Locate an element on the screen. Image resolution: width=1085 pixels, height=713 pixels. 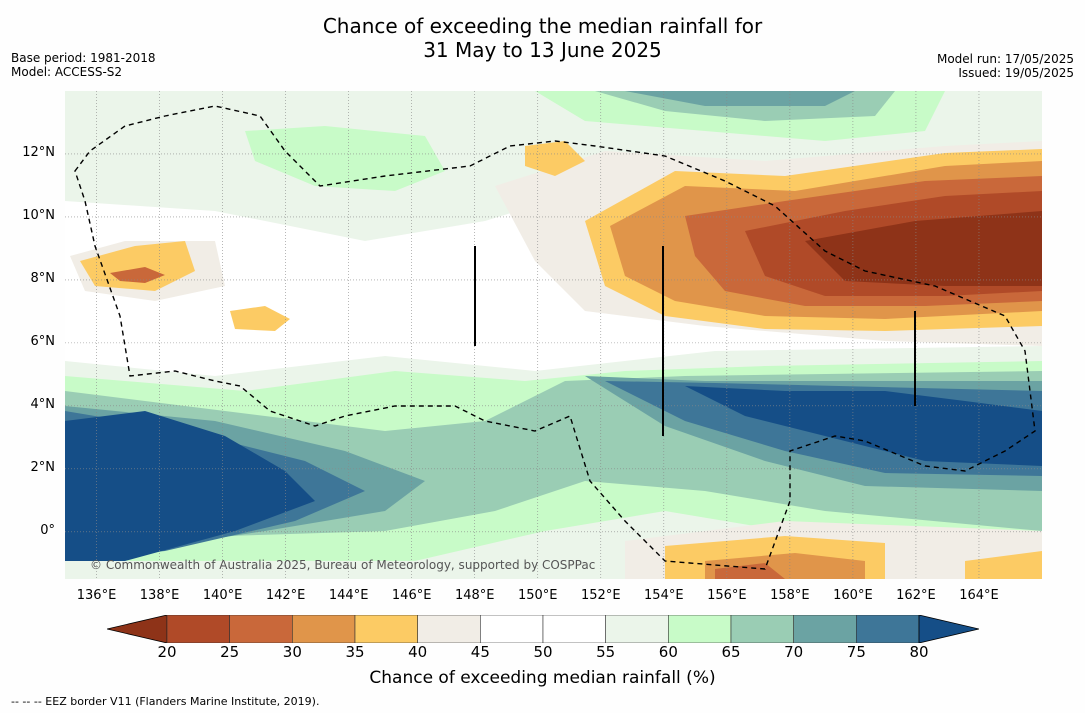
lon-label: 162°E is located at coordinates (916, 595).